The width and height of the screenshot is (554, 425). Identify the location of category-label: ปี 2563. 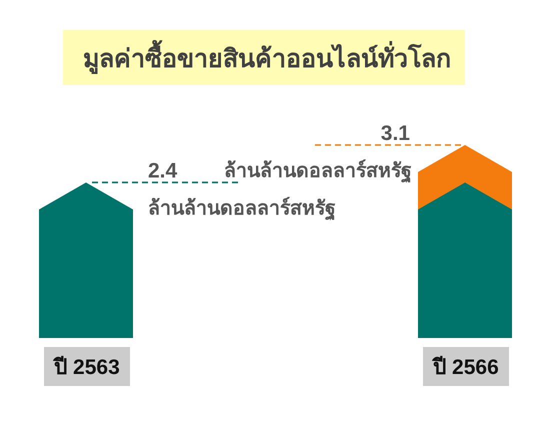
(87, 366).